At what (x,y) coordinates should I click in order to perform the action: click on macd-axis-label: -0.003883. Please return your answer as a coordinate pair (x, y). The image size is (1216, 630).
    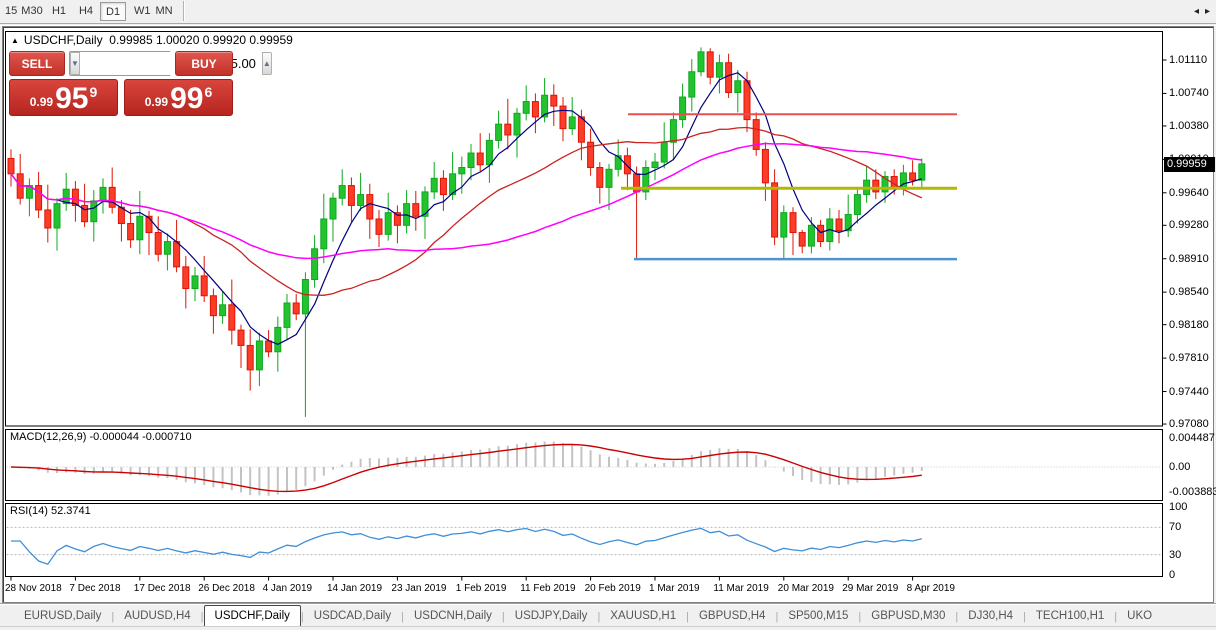
    Looking at the image, I should click on (1192, 492).